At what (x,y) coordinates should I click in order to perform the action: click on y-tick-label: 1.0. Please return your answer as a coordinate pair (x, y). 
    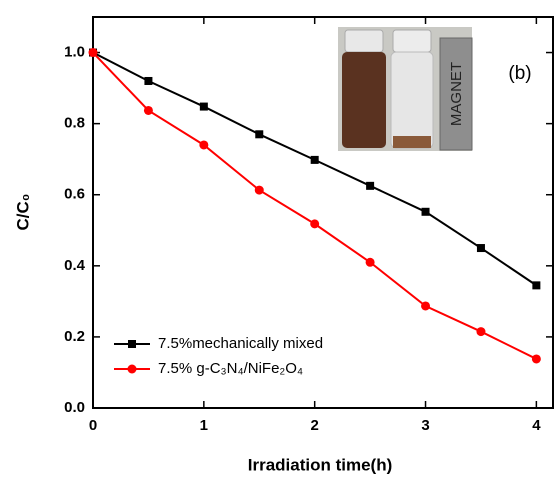
    Looking at the image, I should click on (74, 52).